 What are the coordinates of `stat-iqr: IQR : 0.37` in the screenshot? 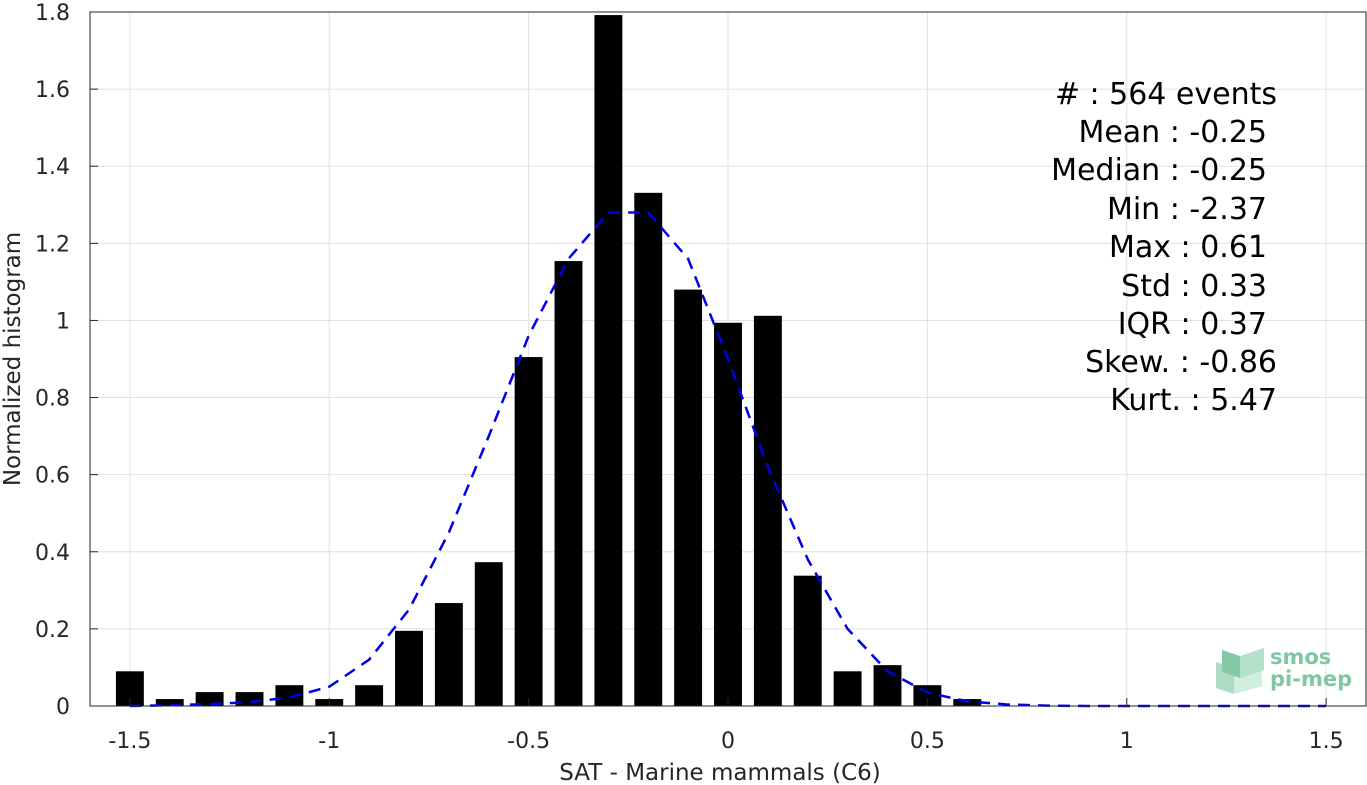 It's located at (1192, 324).